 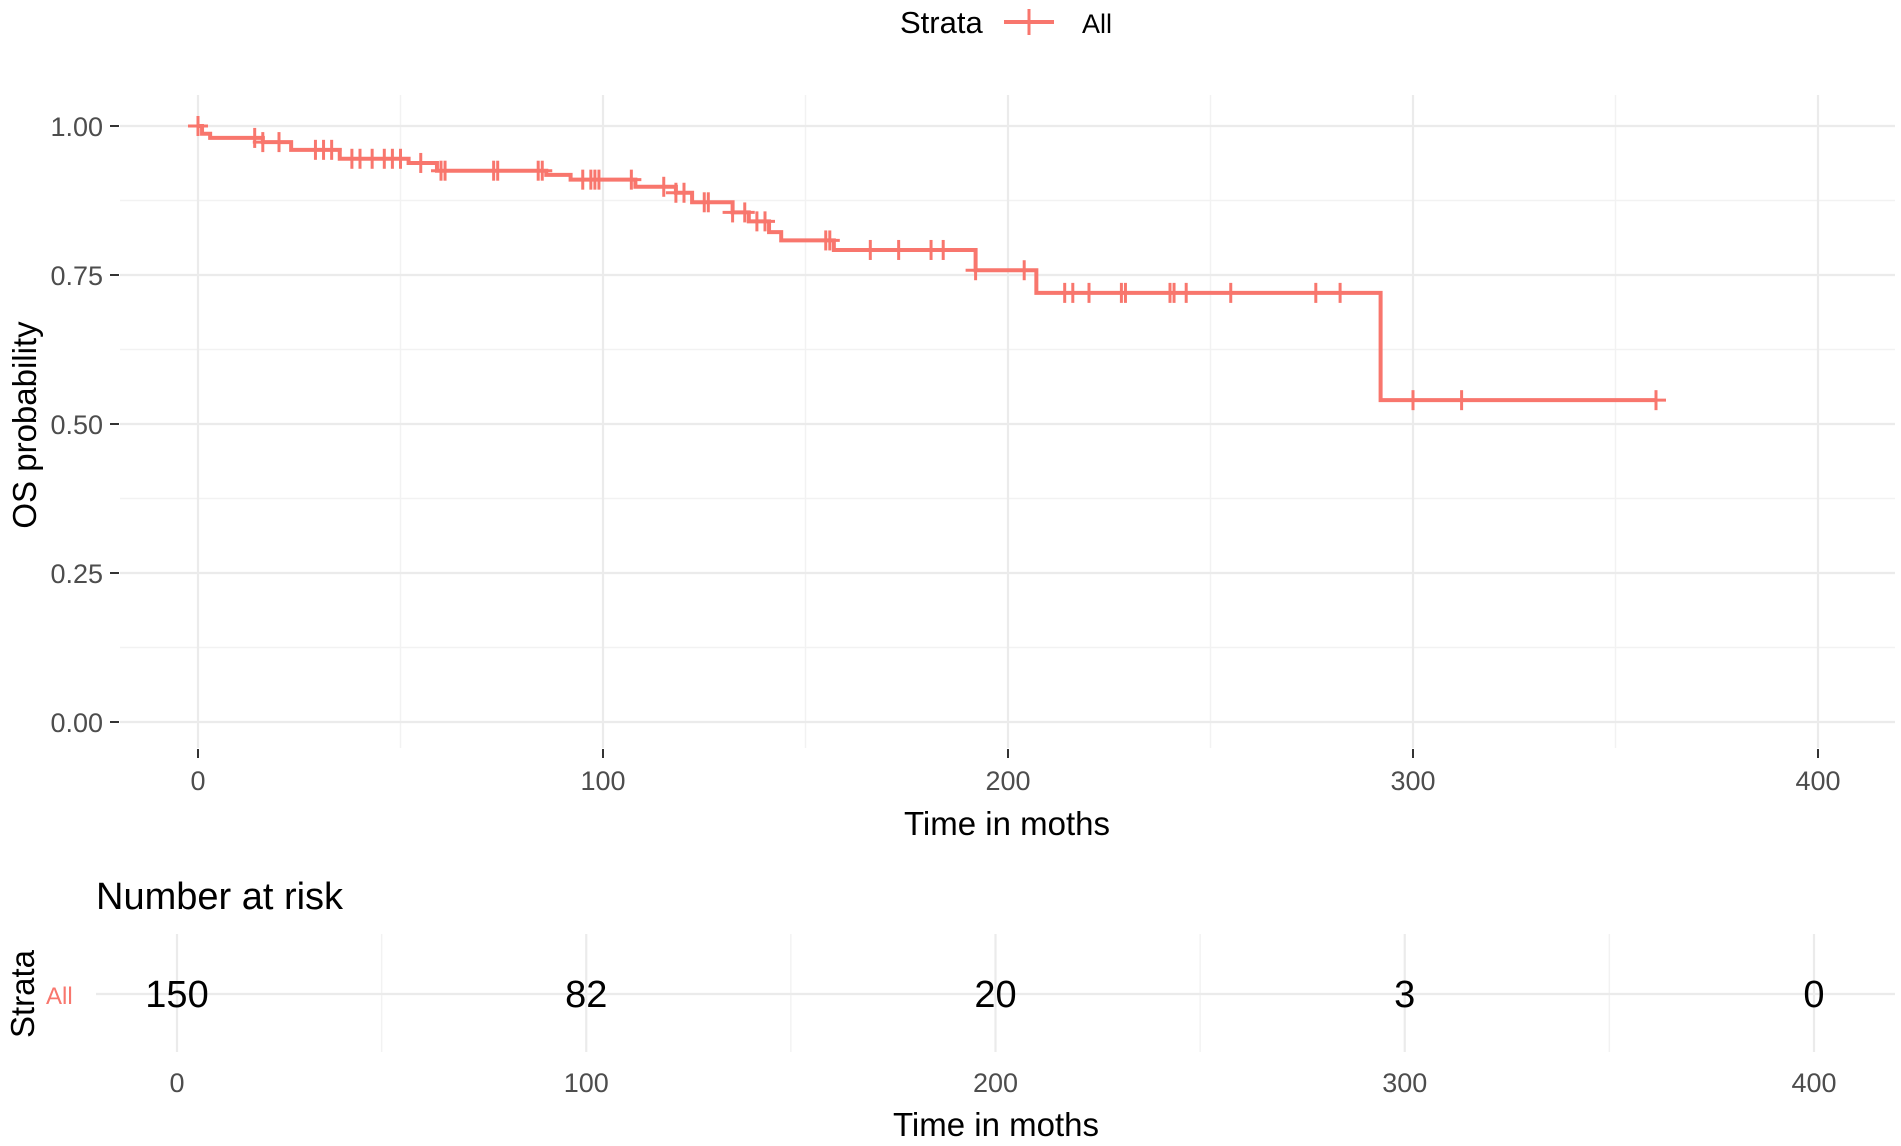 What do you see at coordinates (586, 995) in the screenshot?
I see `risk-count: 82` at bounding box center [586, 995].